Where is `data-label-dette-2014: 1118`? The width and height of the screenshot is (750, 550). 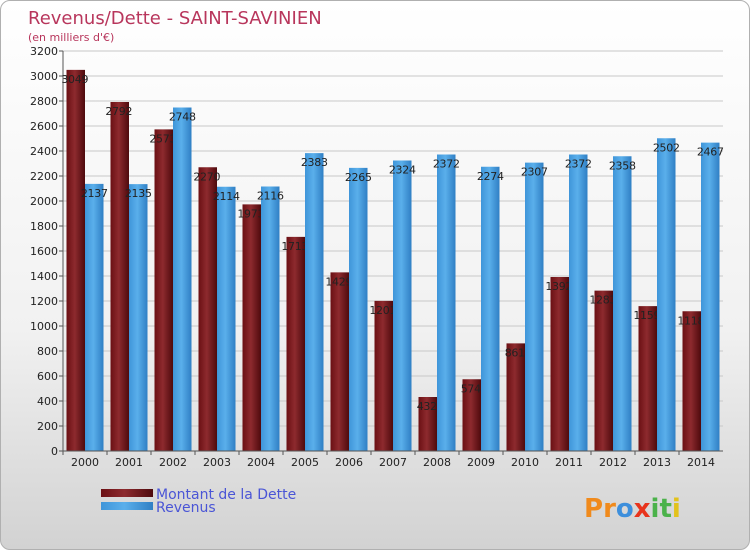
data-label-dette-2014: 1118 is located at coordinates (690, 320).